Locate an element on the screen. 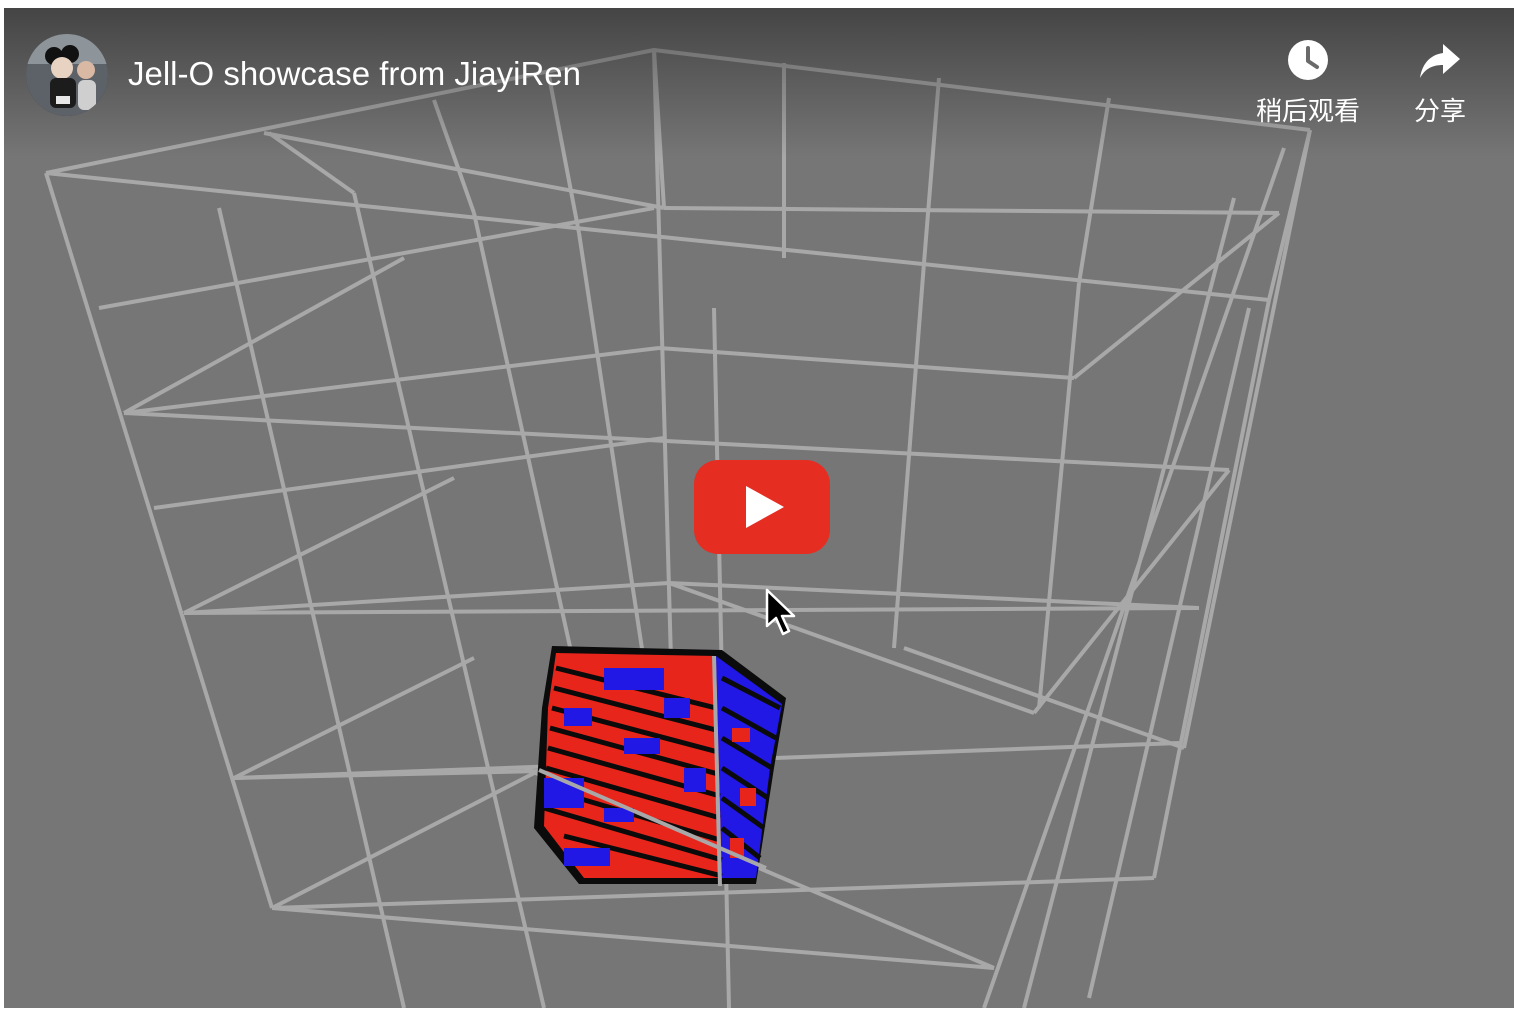 Image resolution: width=1514 pixels, height=1014 pixels. mouse-pointer-icon is located at coordinates (780, 612).